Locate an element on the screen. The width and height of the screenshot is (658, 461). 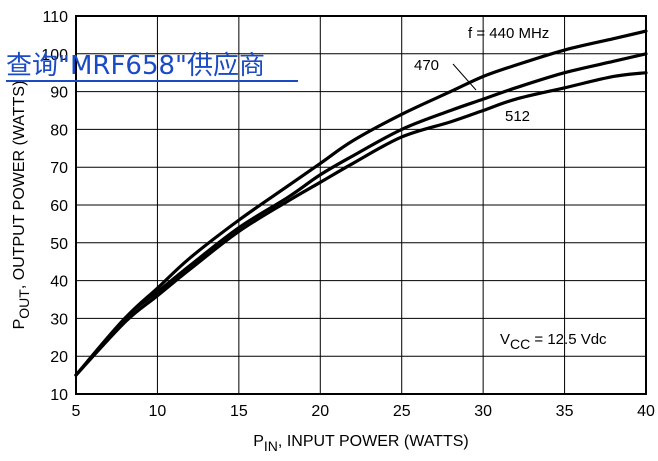
y-tick-label: 50 is located at coordinates (59, 244).